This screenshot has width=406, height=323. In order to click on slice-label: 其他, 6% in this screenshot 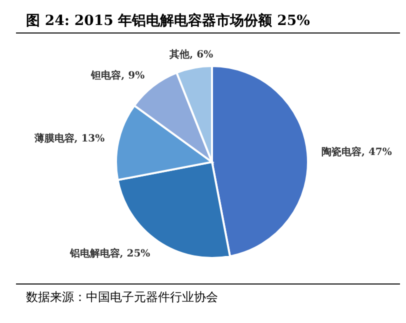, I will do `click(191, 54)`.